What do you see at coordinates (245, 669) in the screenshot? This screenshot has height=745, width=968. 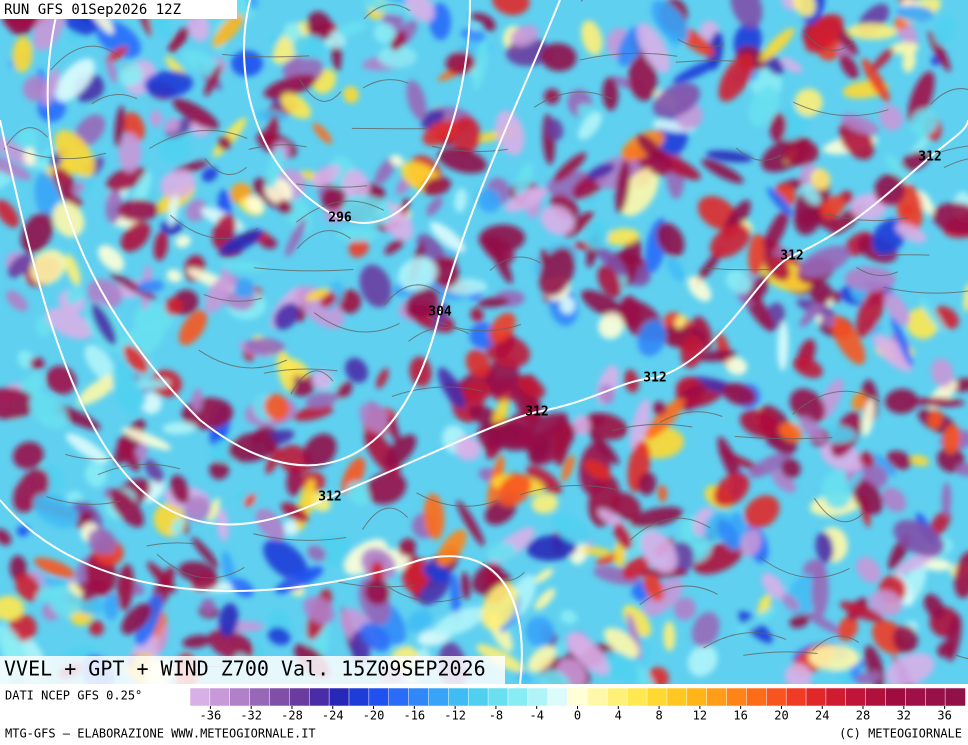 I see `map-title: VVEL + GPT + WIND Z700 Val. 15Z09SEP2026` at bounding box center [245, 669].